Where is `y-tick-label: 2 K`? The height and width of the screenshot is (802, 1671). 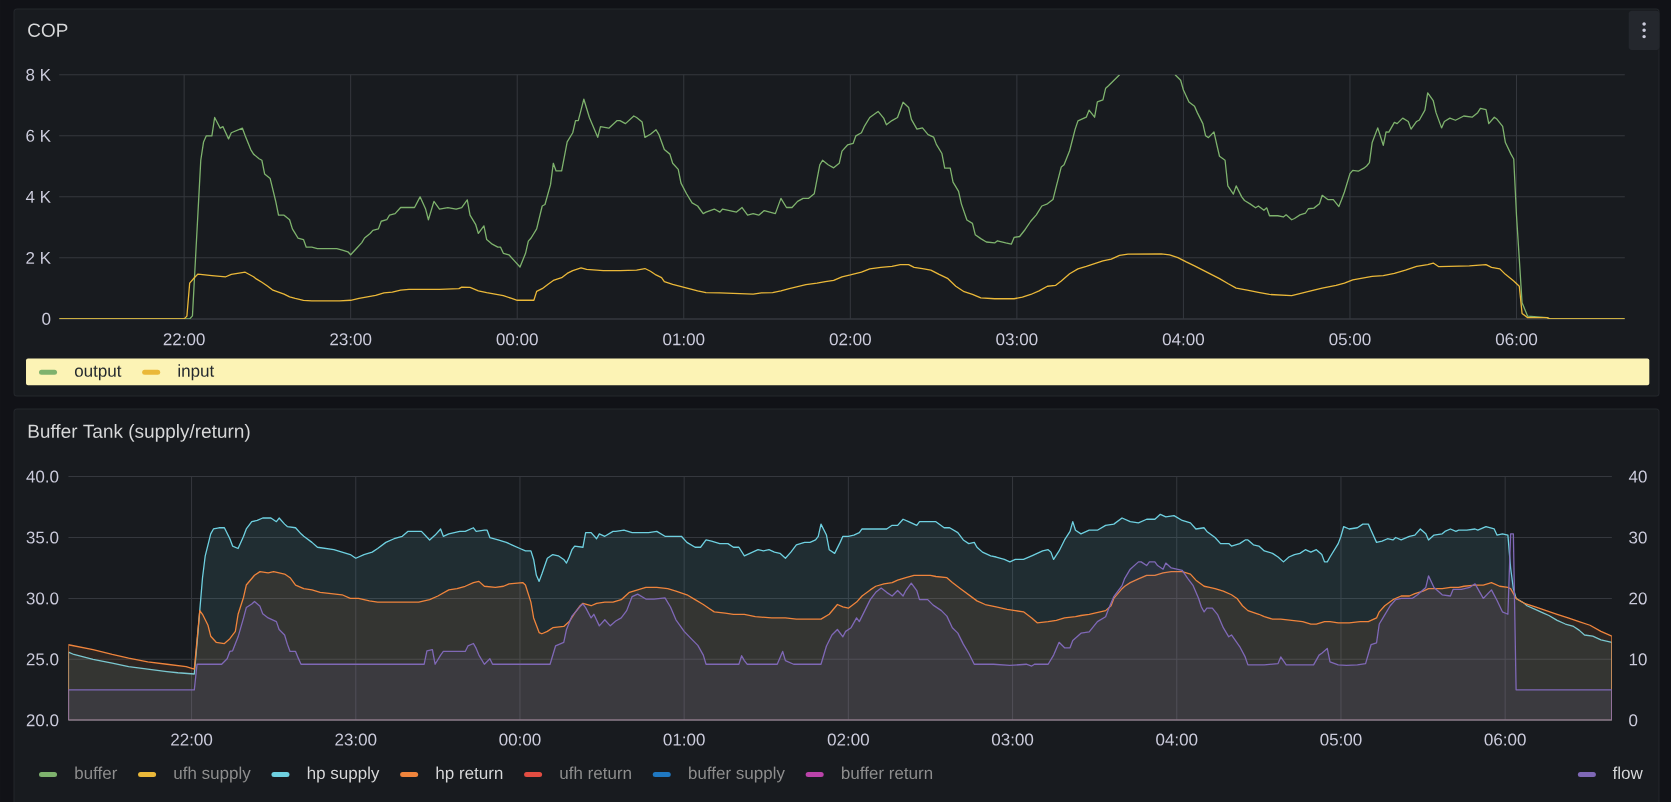
y-tick-label: 2 K is located at coordinates (38, 257).